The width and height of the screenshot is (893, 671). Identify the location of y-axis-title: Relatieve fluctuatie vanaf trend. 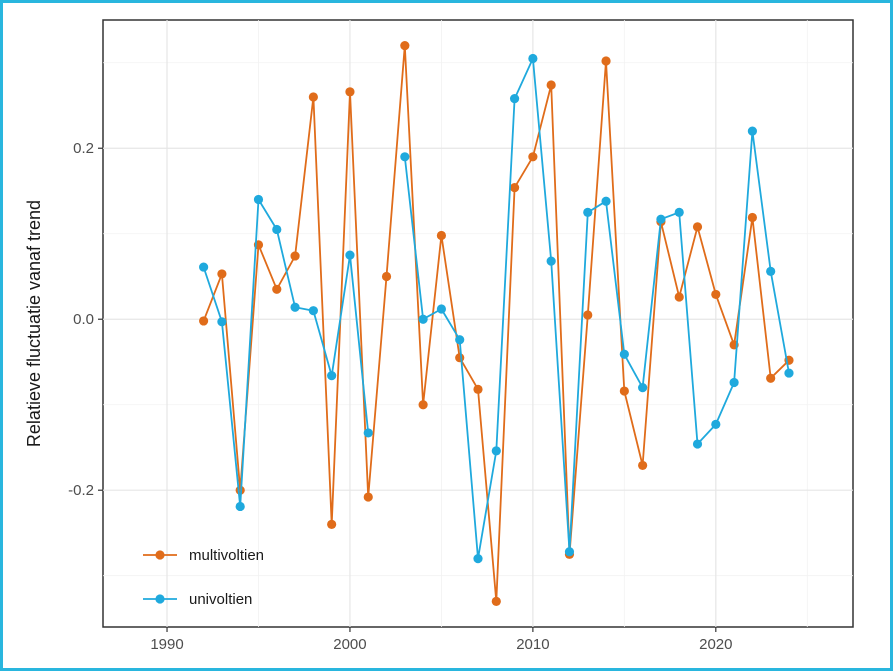
(34, 323).